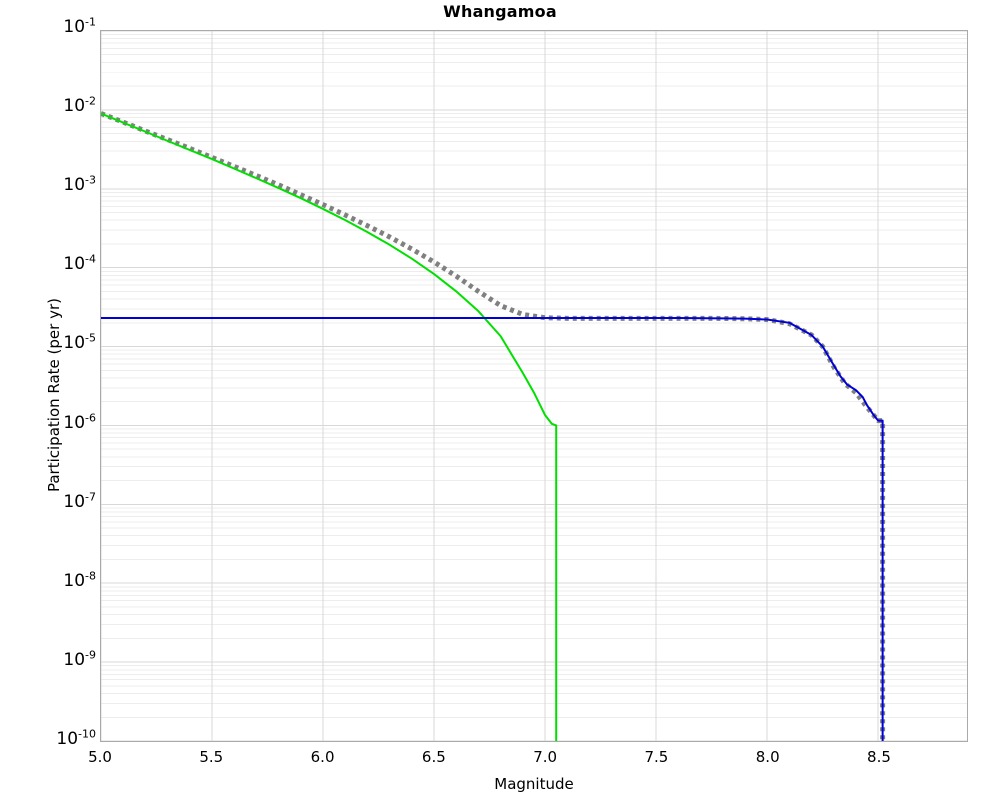 Image resolution: width=1000 pixels, height=800 pixels. What do you see at coordinates (534, 784) in the screenshot?
I see `x-axis-title: Magnitude` at bounding box center [534, 784].